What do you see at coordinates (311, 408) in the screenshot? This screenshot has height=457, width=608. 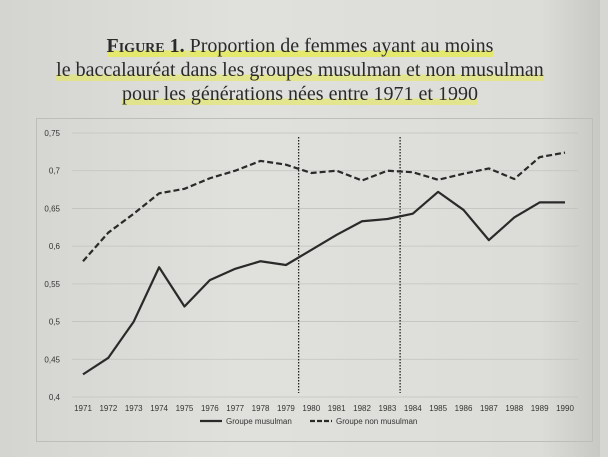 I see `x-tick-label: 1980` at bounding box center [311, 408].